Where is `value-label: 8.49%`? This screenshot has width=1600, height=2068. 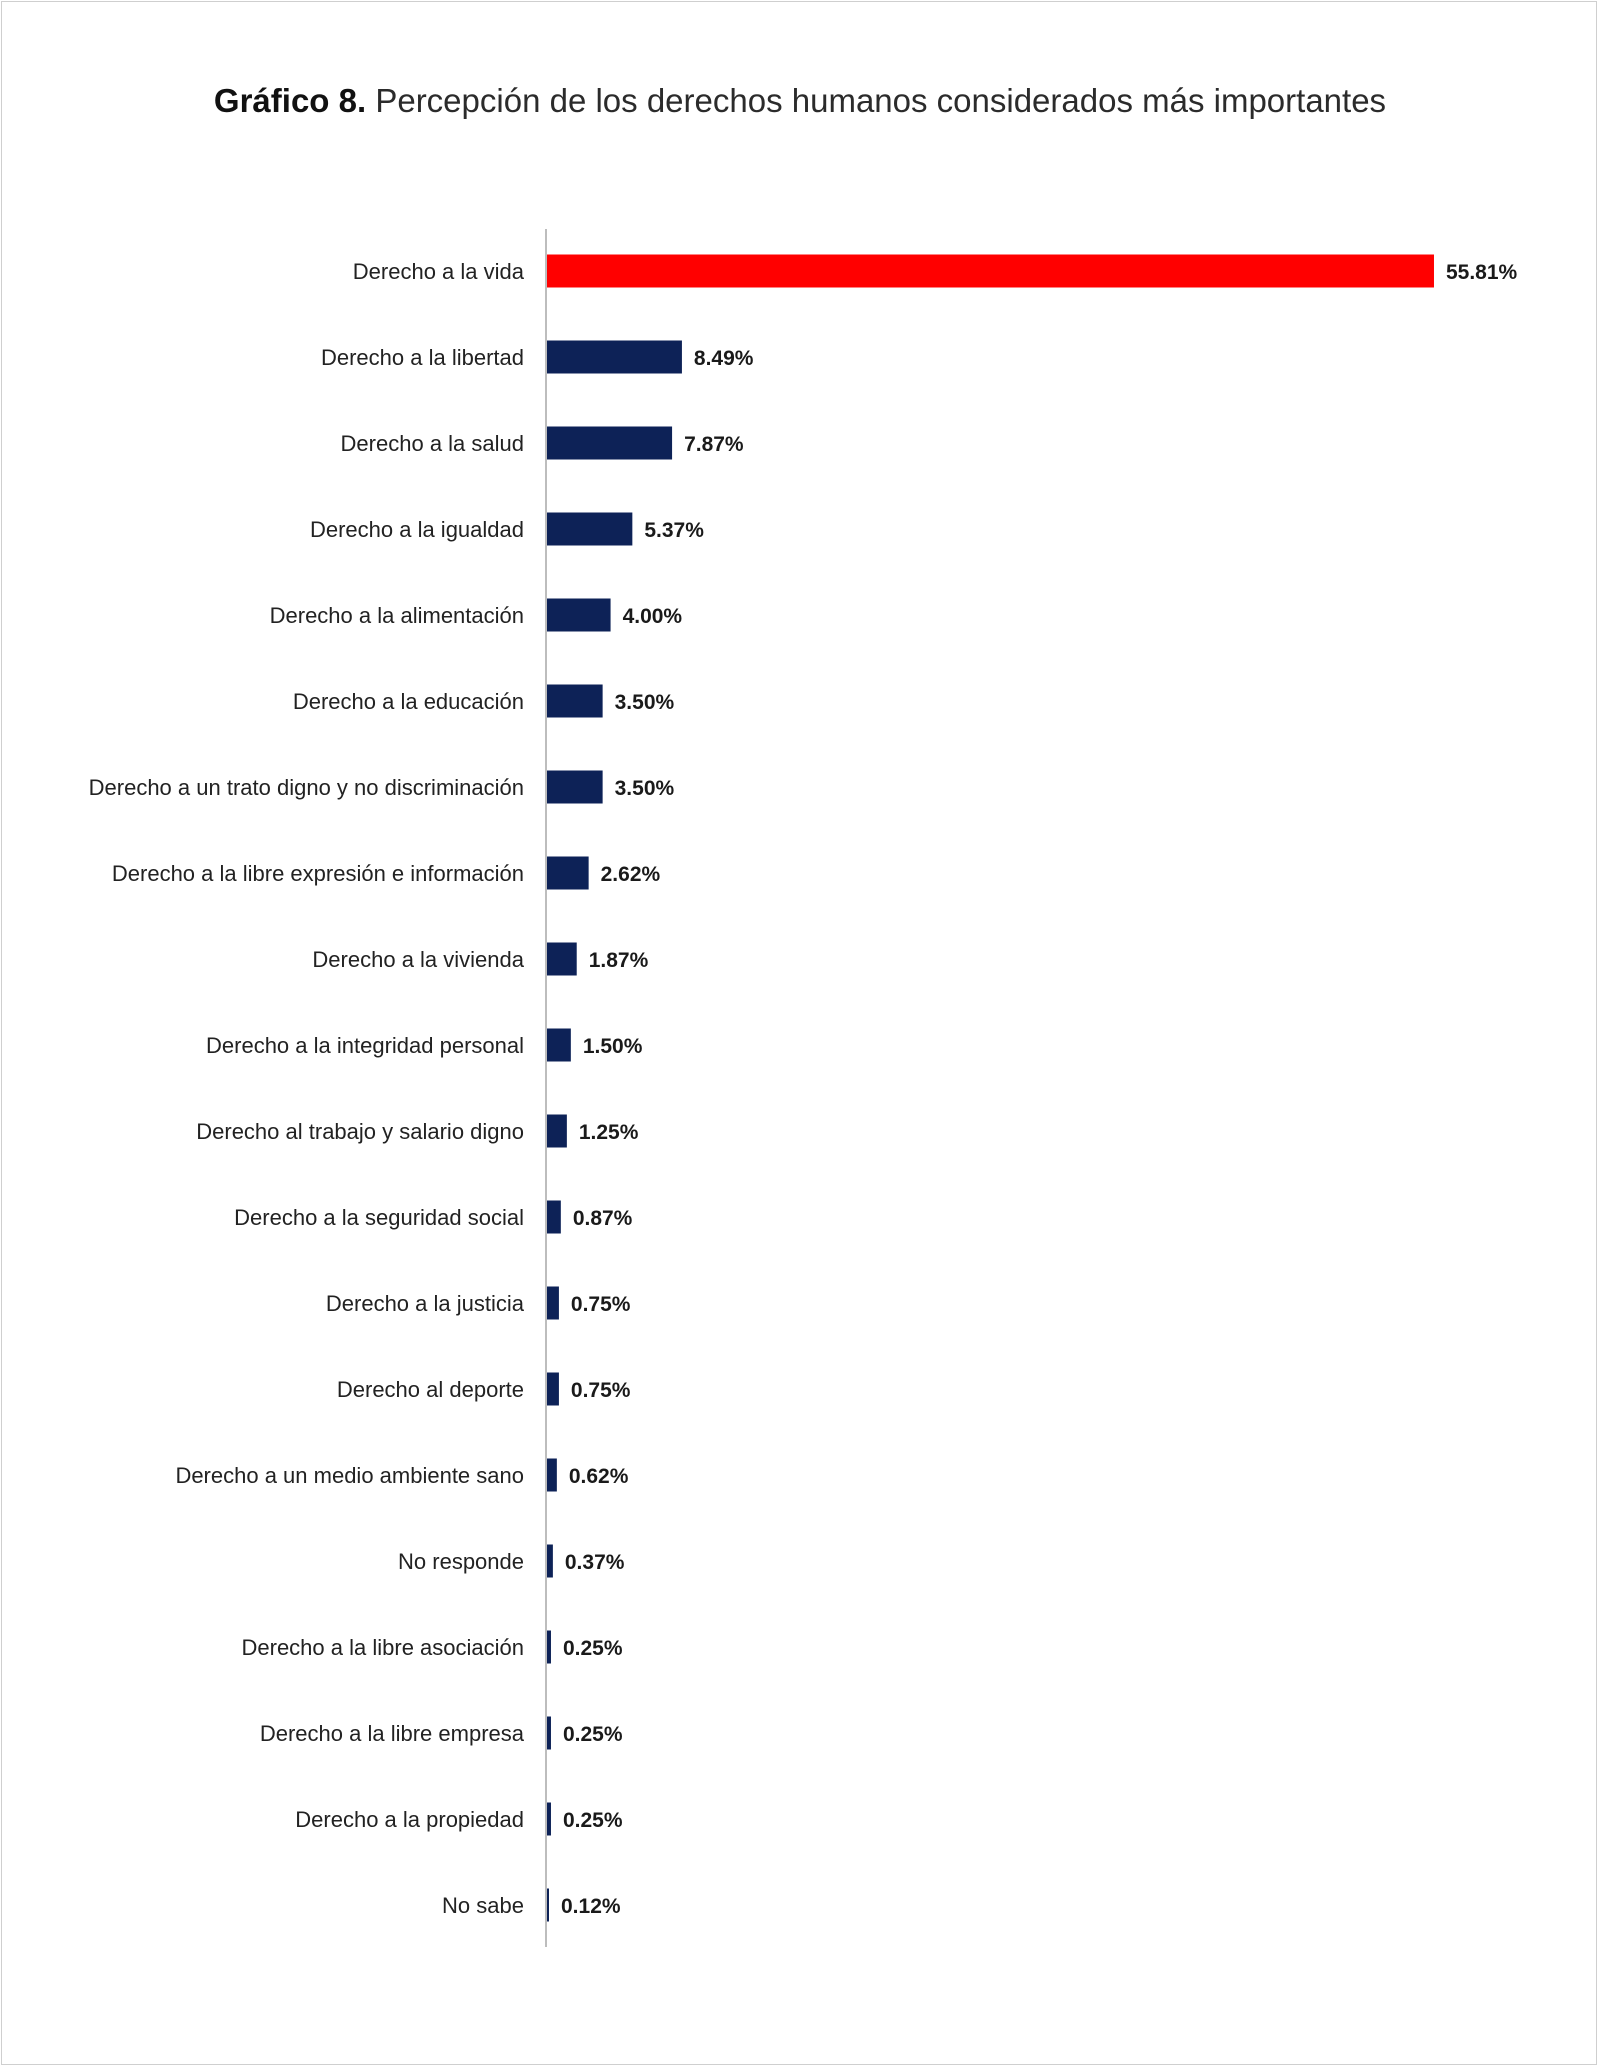
value-label: 8.49% is located at coordinates (724, 358).